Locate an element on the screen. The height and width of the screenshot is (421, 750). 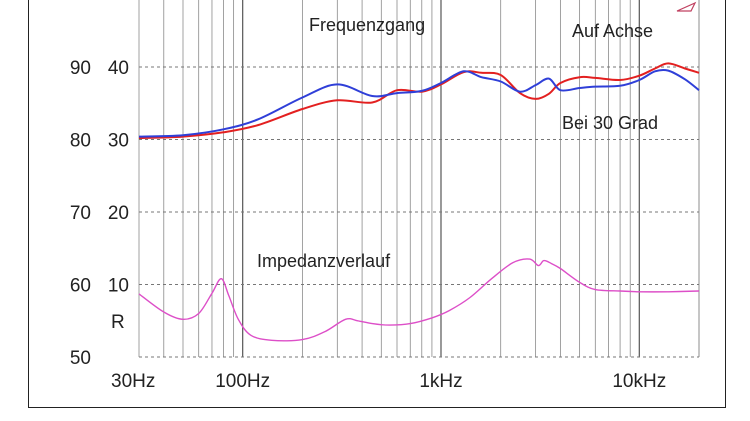
y-tick-db-90: 90 is located at coordinates (80, 68).